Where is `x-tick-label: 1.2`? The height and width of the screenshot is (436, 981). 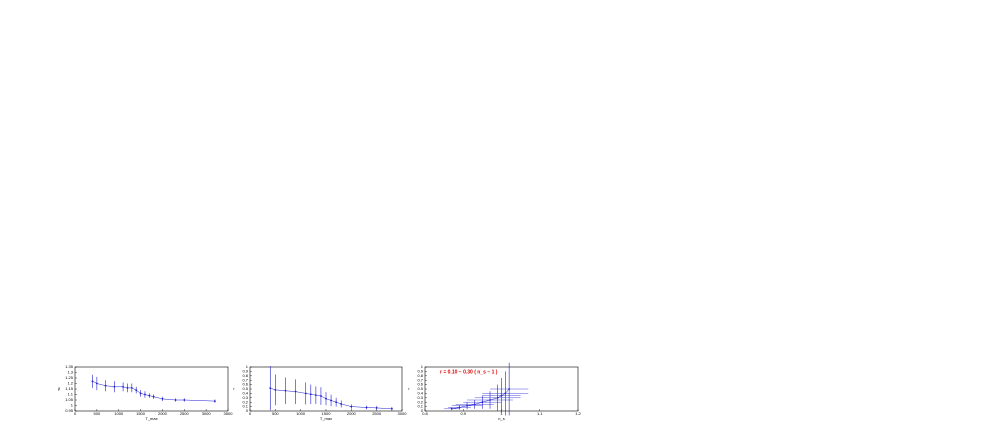 x-tick-label: 1.2 is located at coordinates (578, 413).